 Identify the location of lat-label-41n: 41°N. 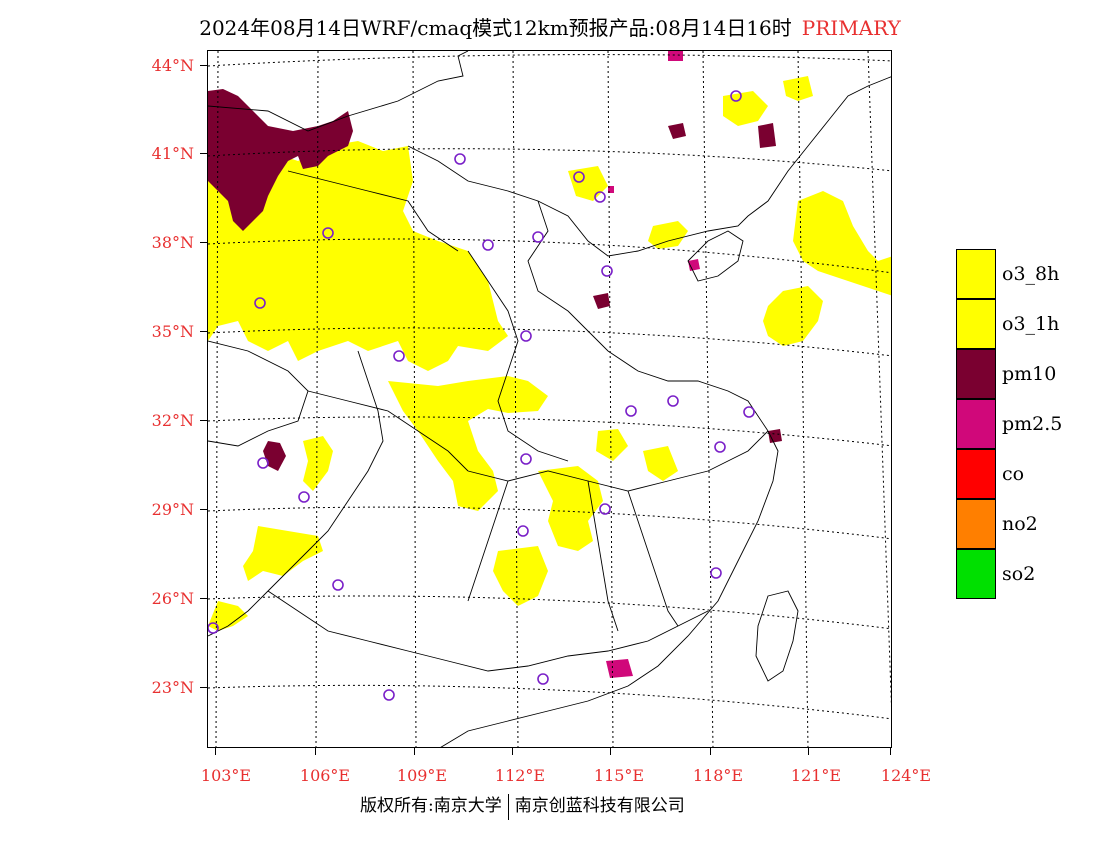
(172, 153).